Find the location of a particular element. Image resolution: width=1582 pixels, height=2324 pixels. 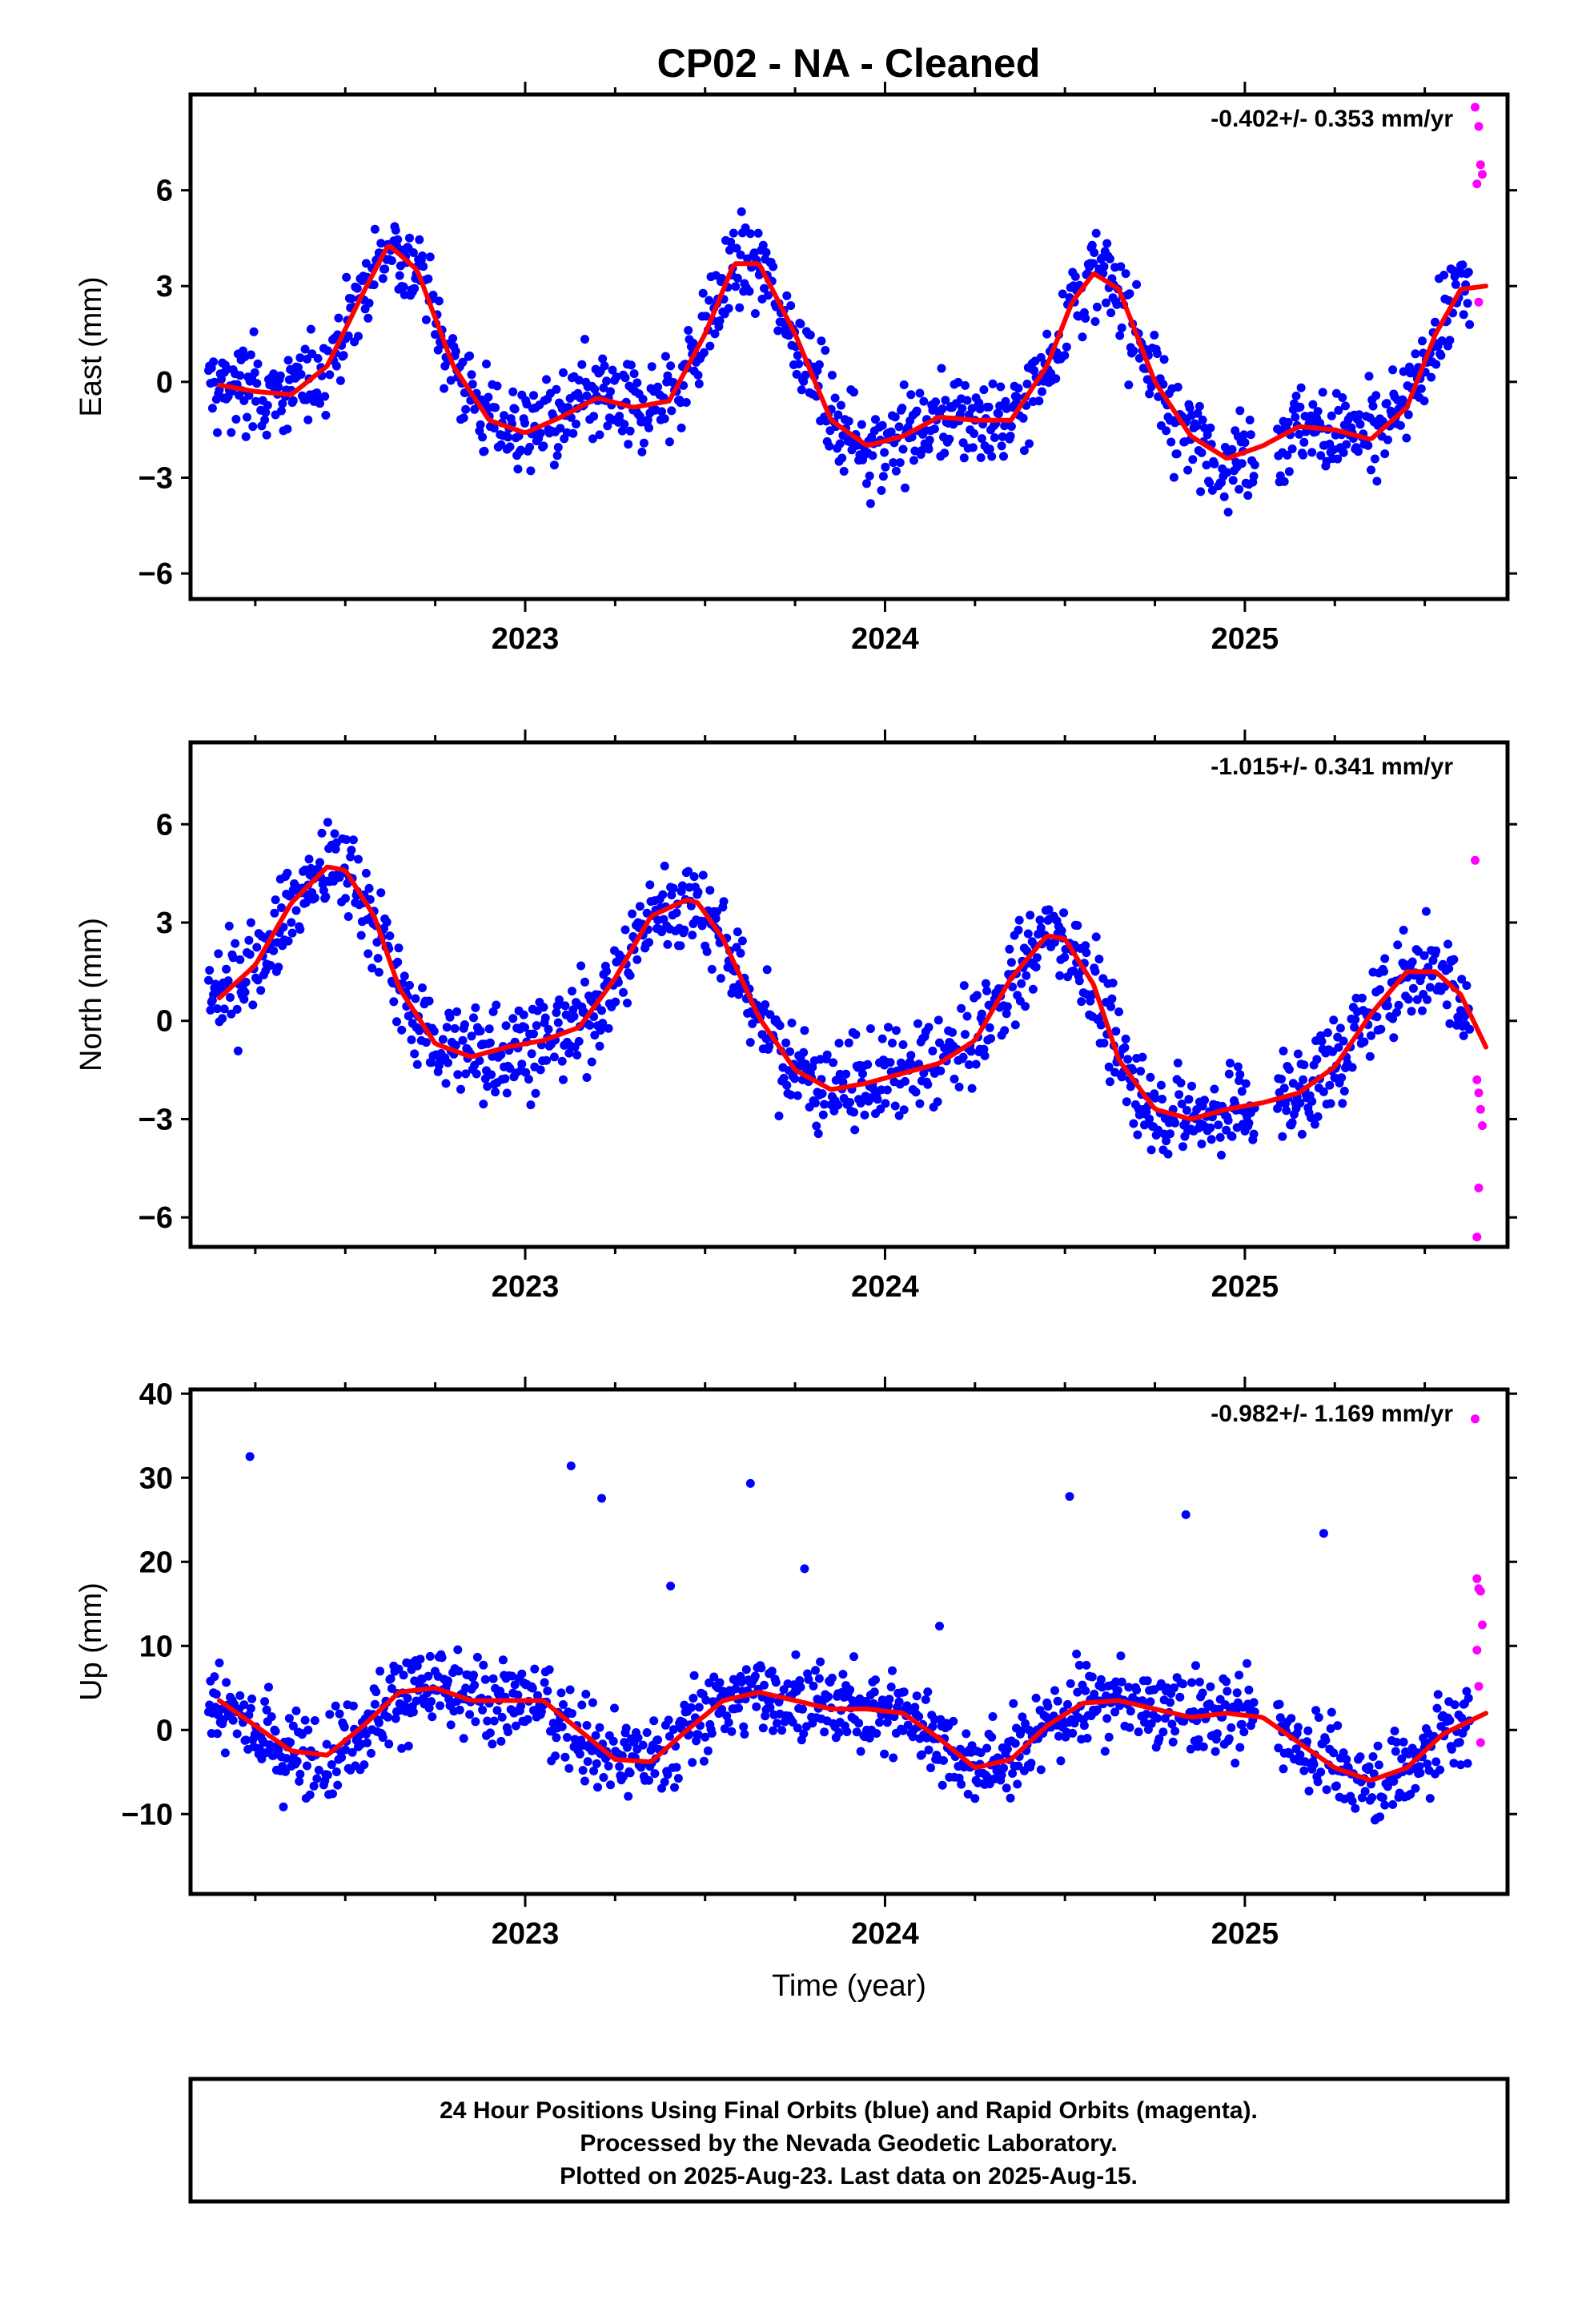

rapid-orbit-point is located at coordinates (1477, 1237).